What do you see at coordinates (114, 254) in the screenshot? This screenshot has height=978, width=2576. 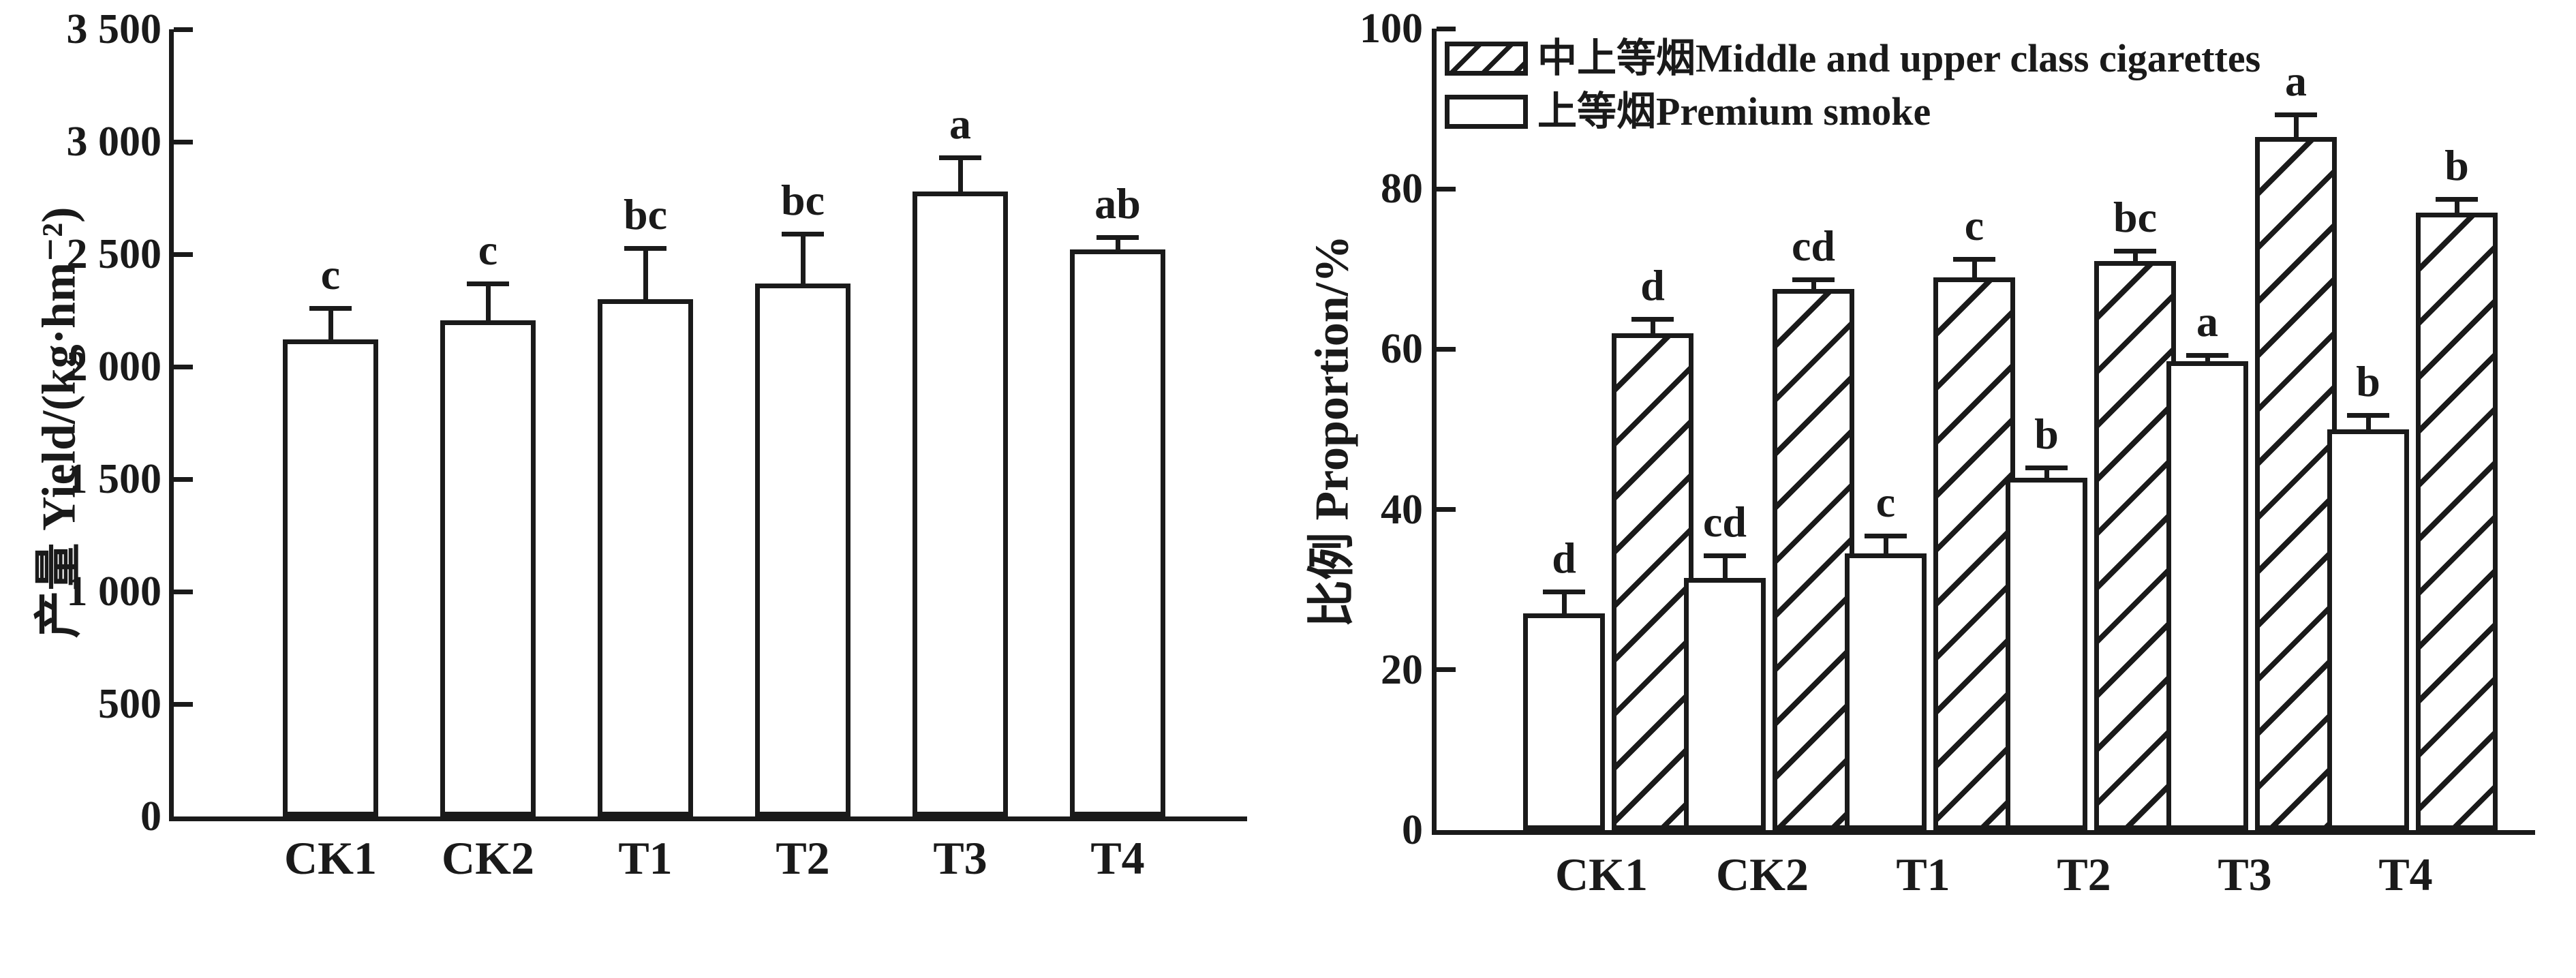 I see `y-tick-label: 2 500` at bounding box center [114, 254].